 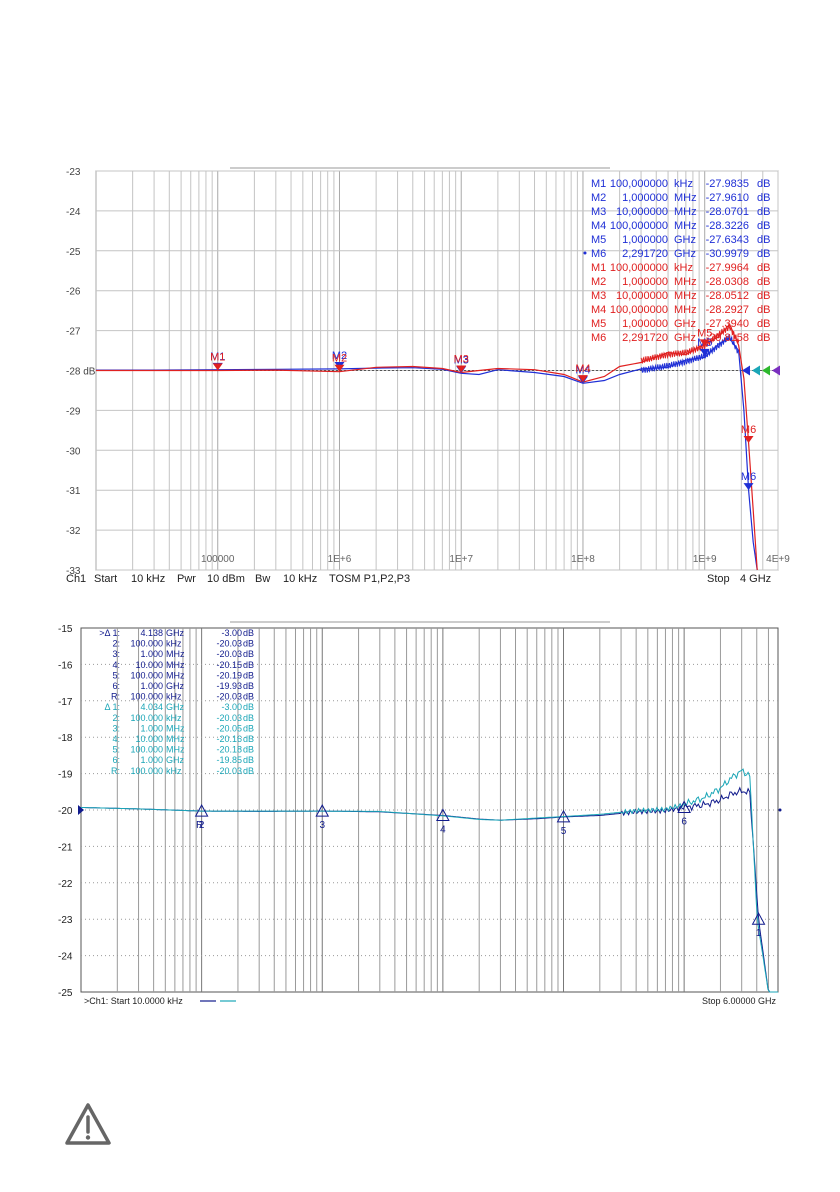 I want to click on readout-id: 6:, so click(x=116, y=760).